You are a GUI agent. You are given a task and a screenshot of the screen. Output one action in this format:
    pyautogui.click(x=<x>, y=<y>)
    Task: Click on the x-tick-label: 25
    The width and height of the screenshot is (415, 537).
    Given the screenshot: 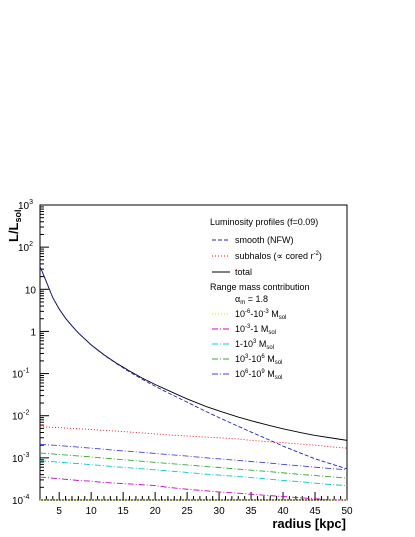 What is the action you would take?
    pyautogui.click(x=188, y=511)
    